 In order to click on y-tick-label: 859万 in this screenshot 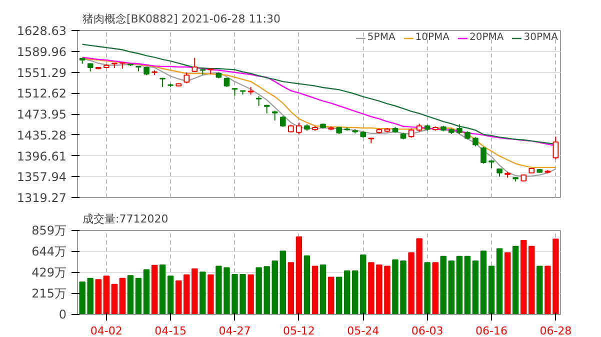, I will do `click(49, 231)`.